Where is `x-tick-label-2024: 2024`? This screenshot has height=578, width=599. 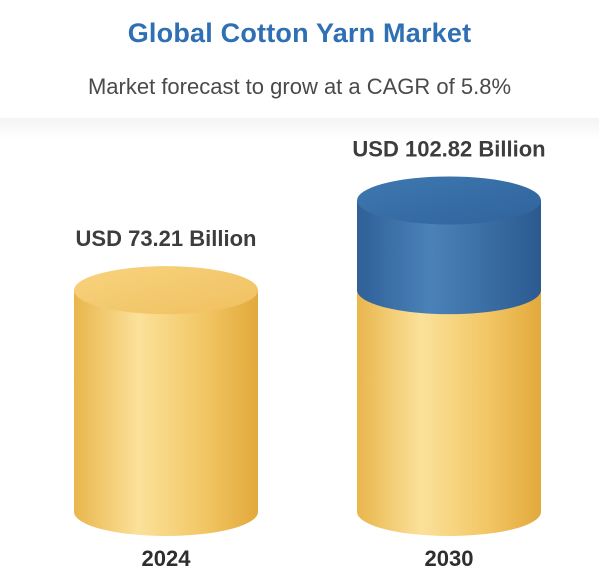 x-tick-label-2024: 2024 is located at coordinates (167, 558).